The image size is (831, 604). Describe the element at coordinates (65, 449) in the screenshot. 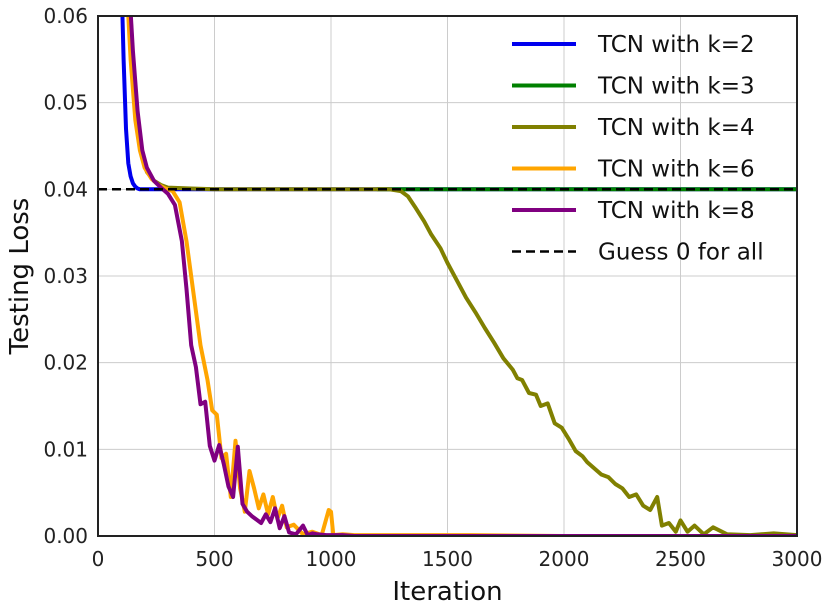

I see `y-tick-label: 0.01` at that location.